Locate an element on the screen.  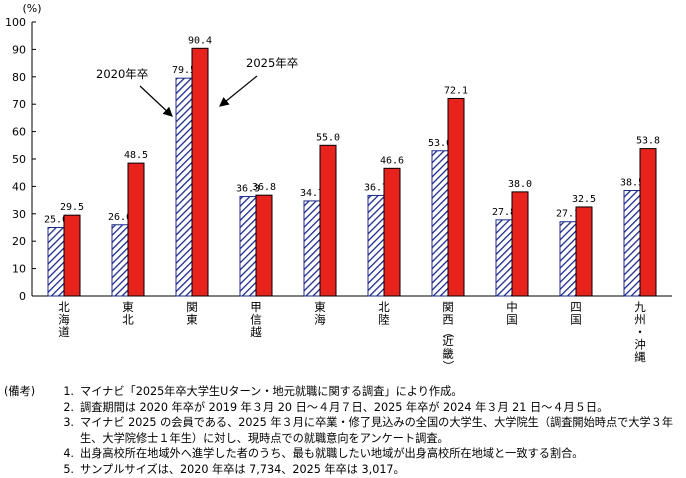
category-label: 関東 is located at coordinates (192, 313).